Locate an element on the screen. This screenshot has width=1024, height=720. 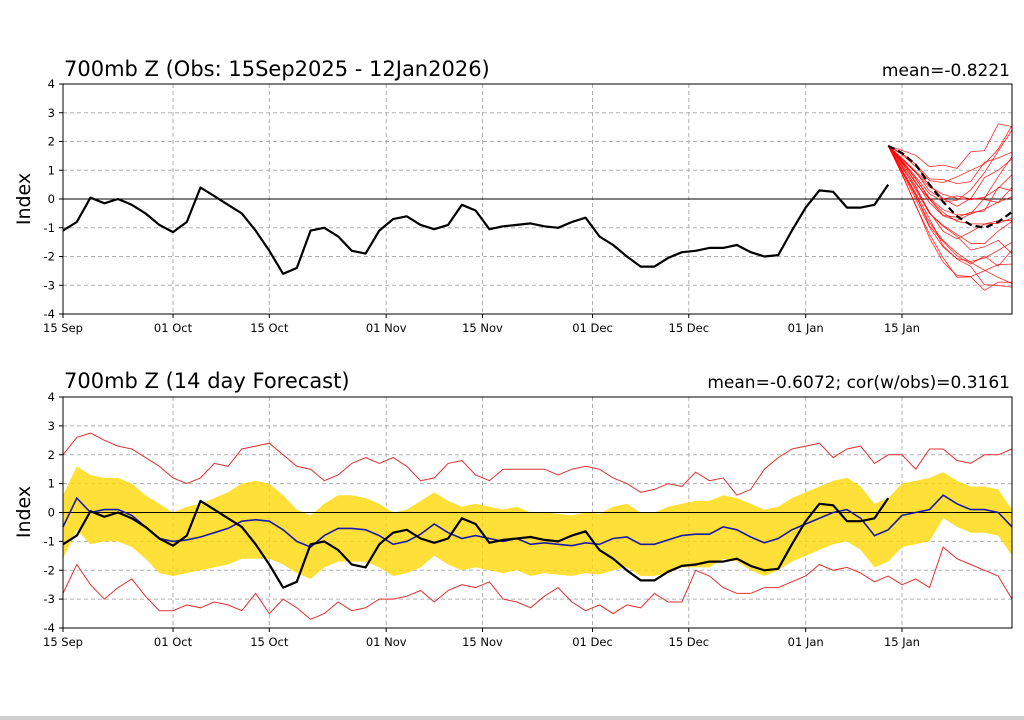
envelope-upper-line is located at coordinates (537, 464).